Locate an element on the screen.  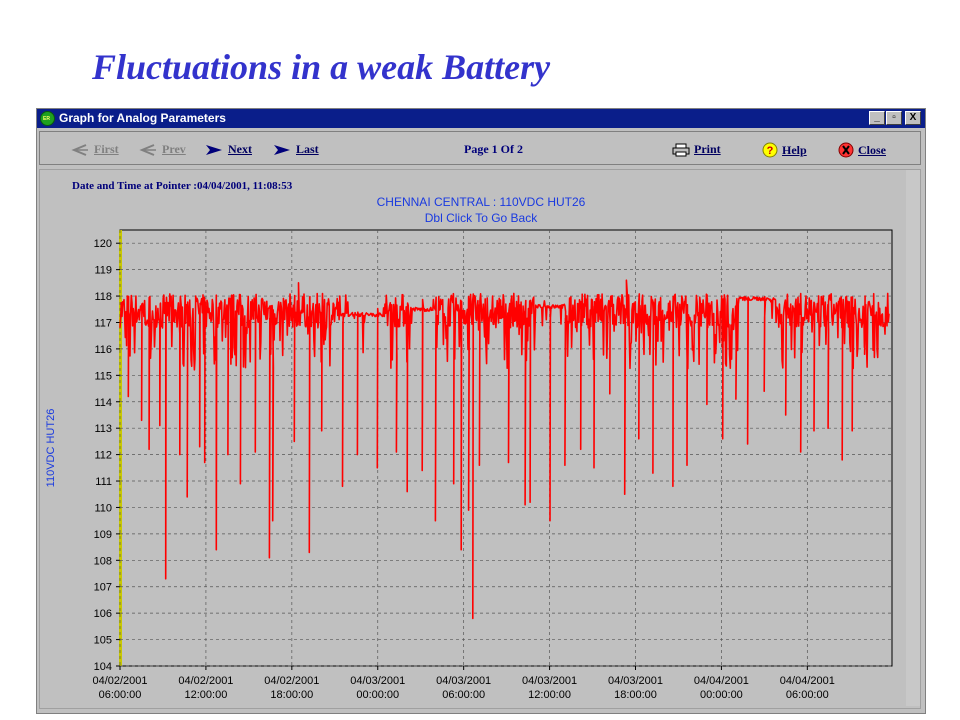
y-tick-label: 110 is located at coordinates (103, 508).